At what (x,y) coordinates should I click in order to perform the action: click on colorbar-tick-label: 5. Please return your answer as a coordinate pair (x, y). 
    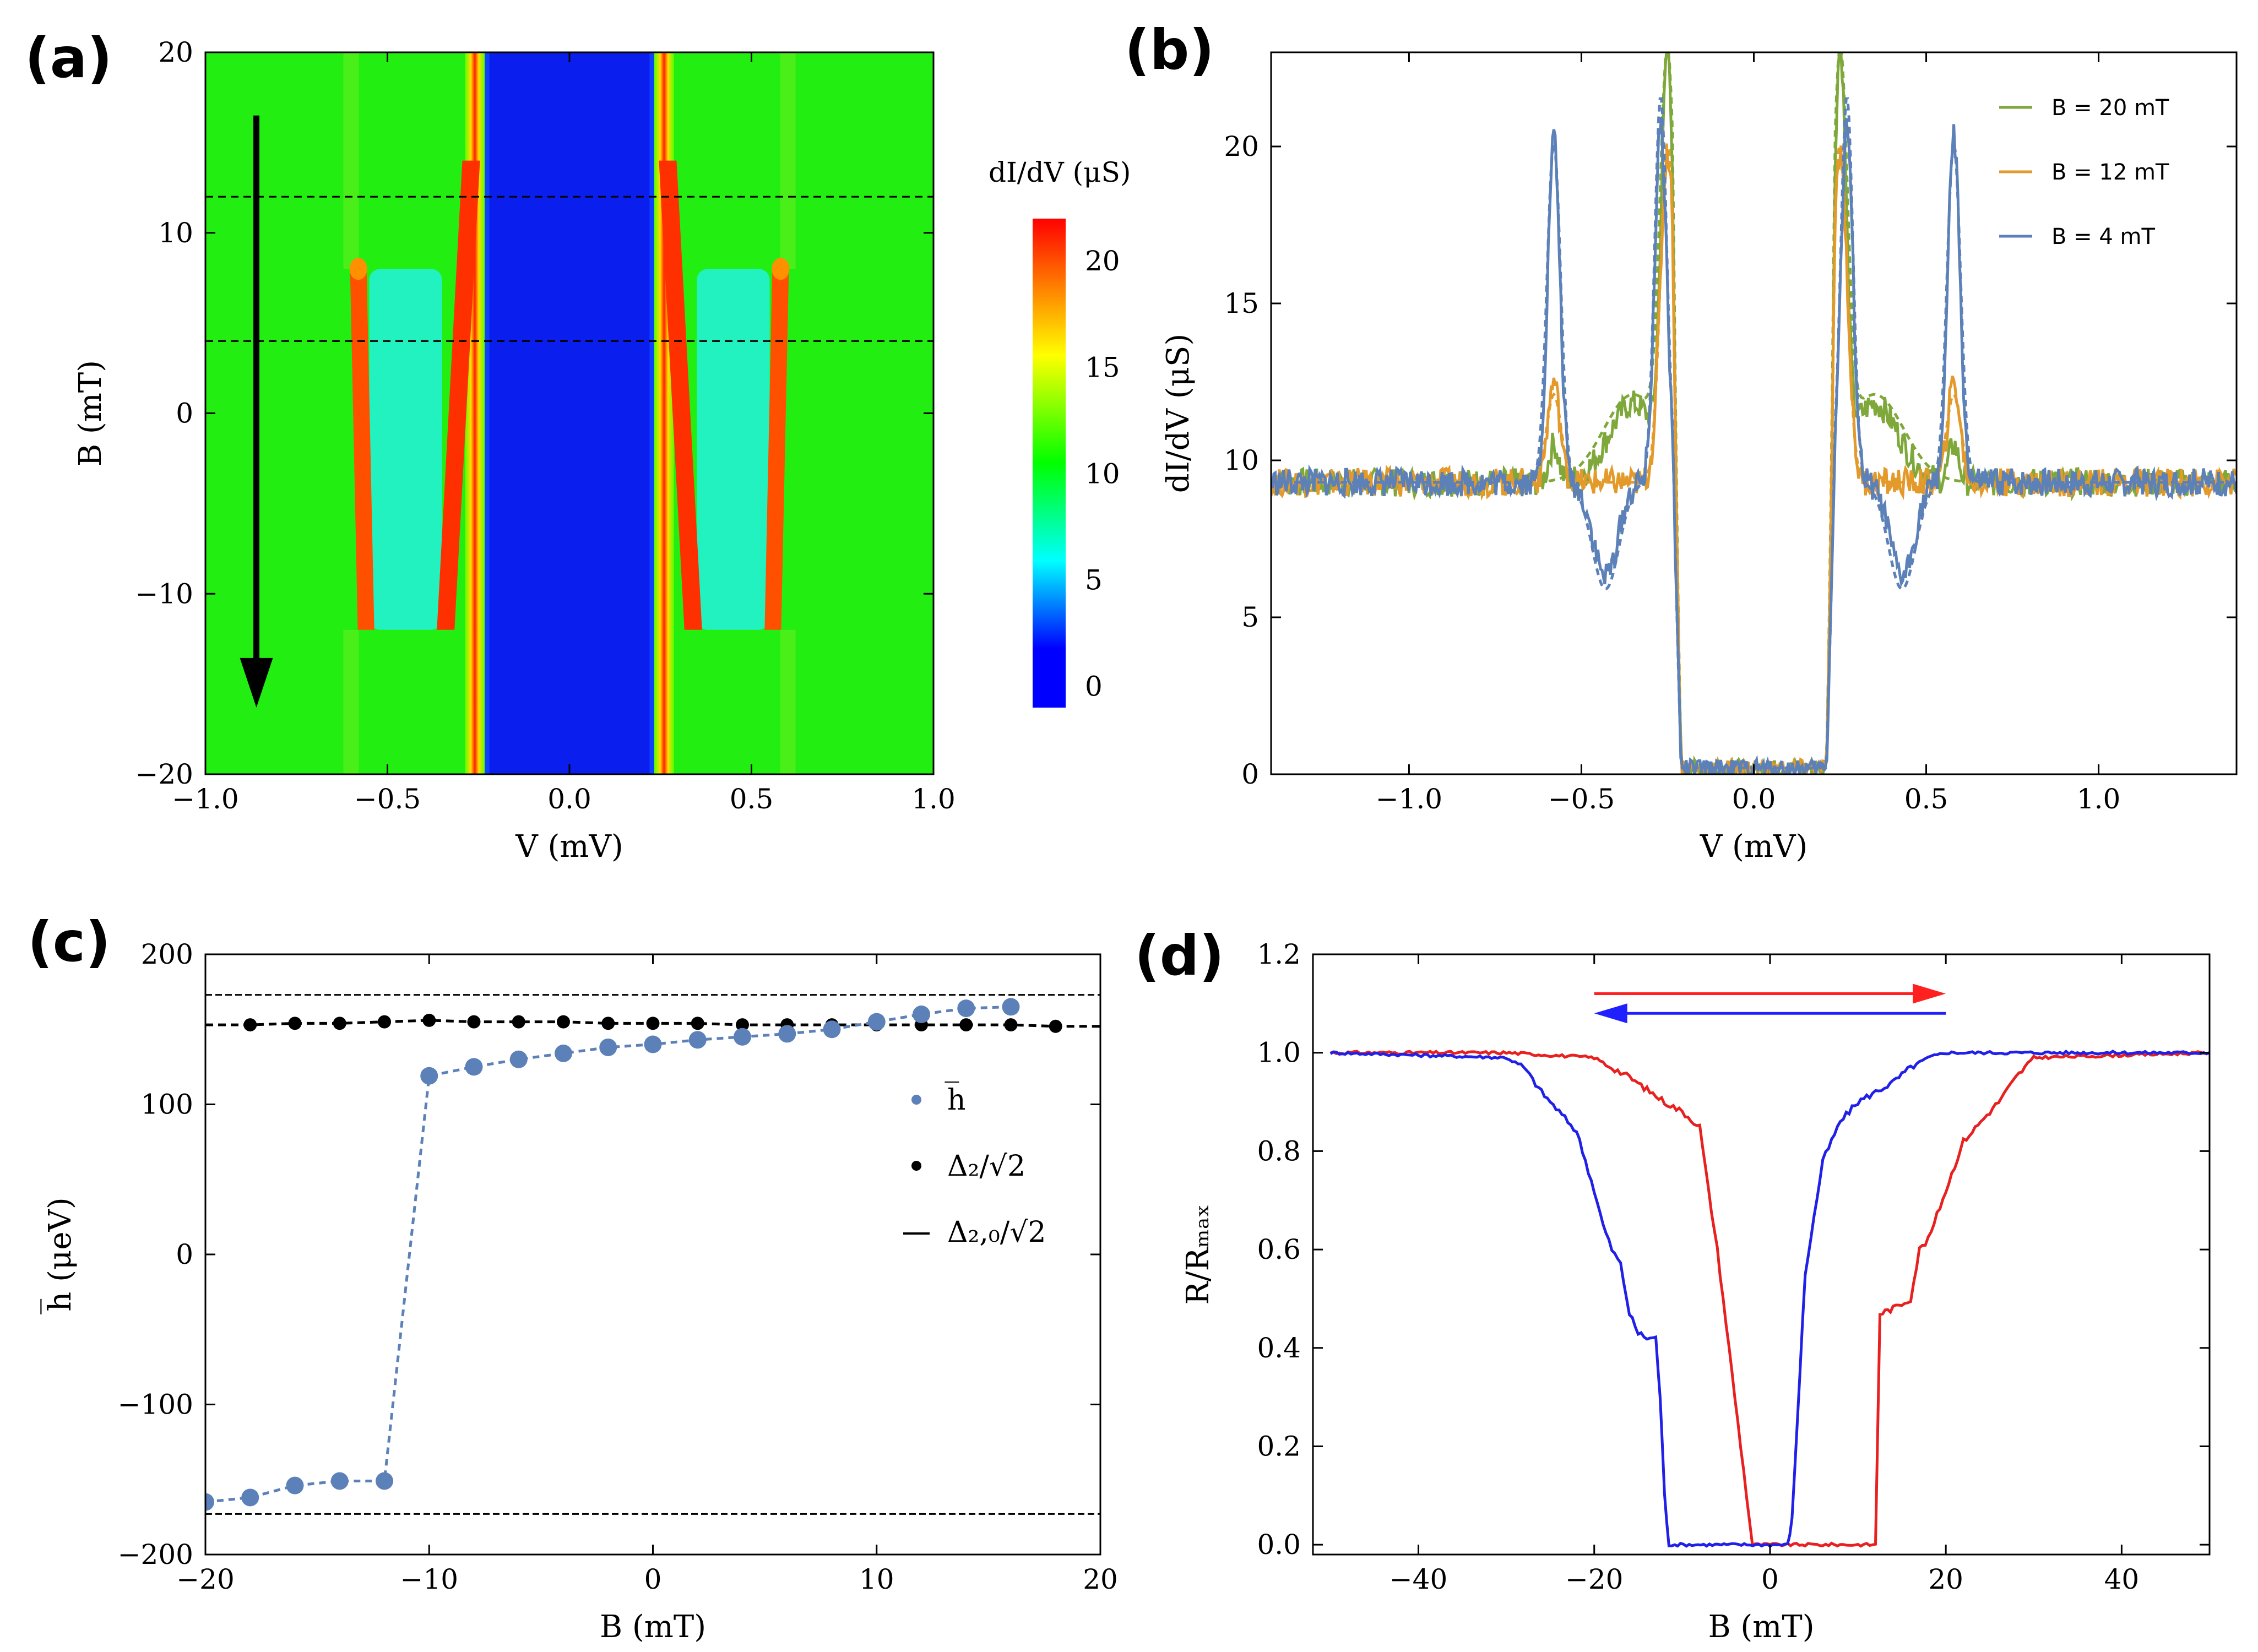
    Looking at the image, I should click on (1094, 580).